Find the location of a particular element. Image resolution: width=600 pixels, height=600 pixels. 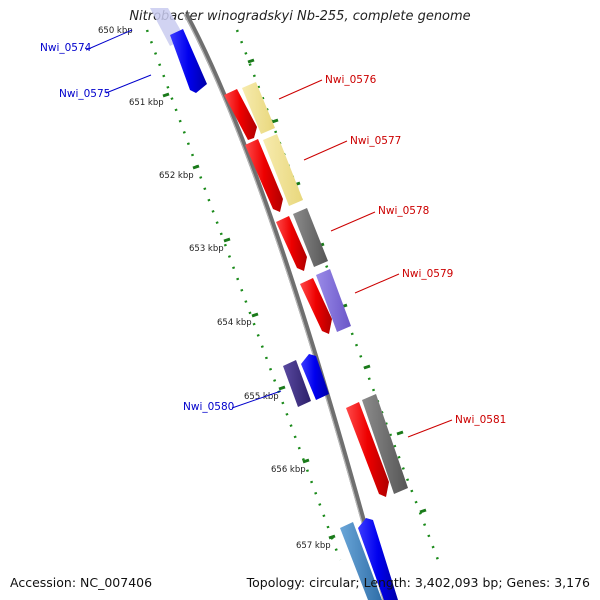

gene-label-Nwi_0580: Nwi_0580 is located at coordinates (208, 407).